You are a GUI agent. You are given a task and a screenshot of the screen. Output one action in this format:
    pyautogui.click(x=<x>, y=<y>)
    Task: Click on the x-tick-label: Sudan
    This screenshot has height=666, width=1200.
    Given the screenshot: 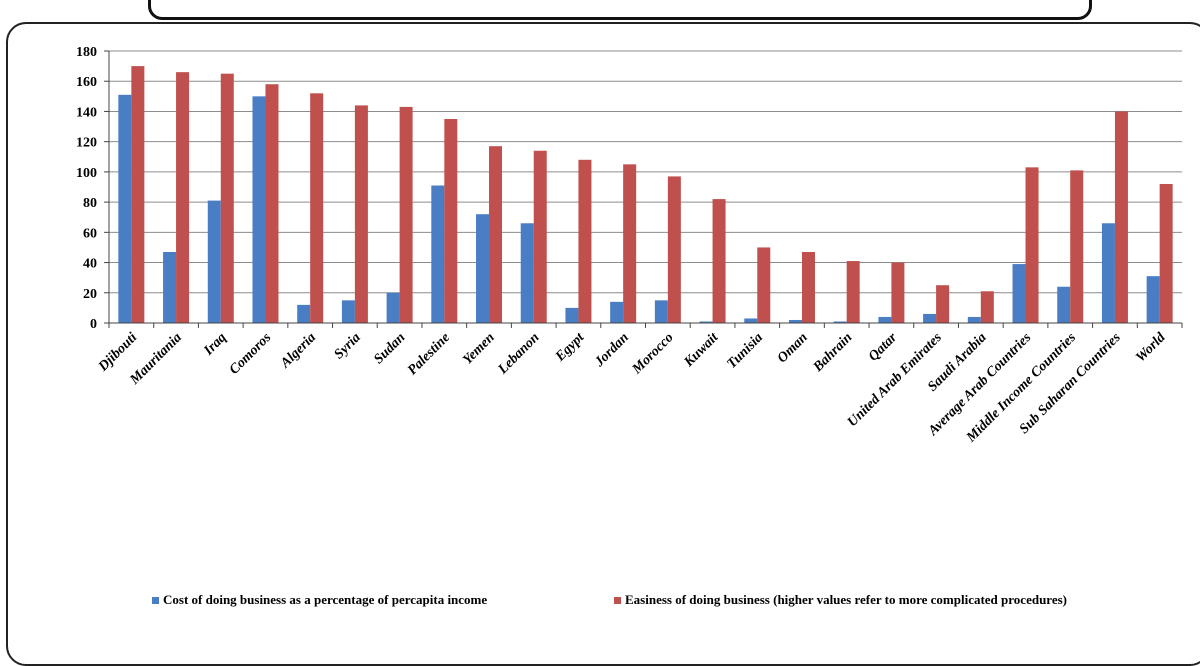 What is the action you would take?
    pyautogui.click(x=389, y=348)
    